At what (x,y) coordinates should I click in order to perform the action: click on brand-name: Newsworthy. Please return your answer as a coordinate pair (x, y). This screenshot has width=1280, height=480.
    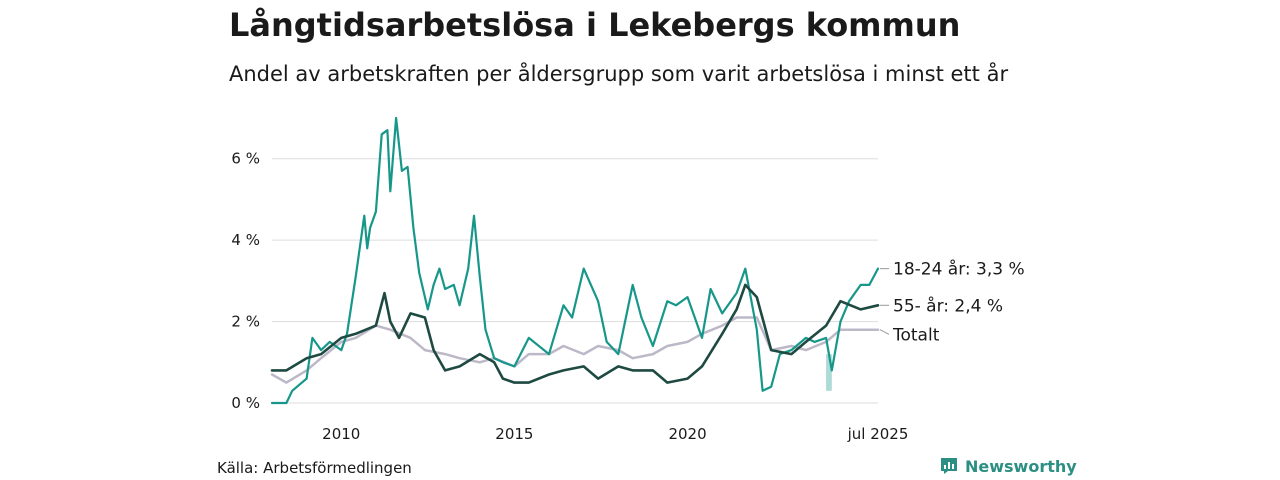
    Looking at the image, I should click on (1021, 466).